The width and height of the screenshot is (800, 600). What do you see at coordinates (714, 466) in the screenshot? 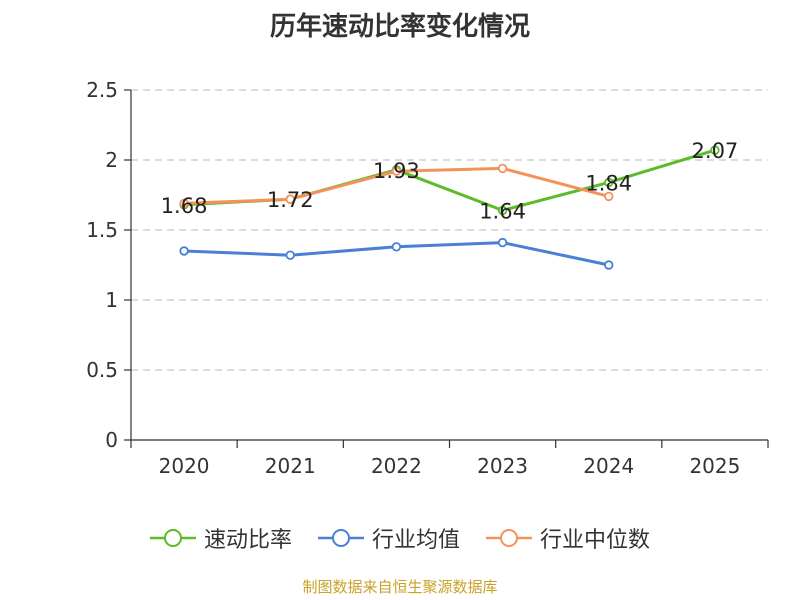
I see `x-tick-label: 2025` at bounding box center [714, 466].